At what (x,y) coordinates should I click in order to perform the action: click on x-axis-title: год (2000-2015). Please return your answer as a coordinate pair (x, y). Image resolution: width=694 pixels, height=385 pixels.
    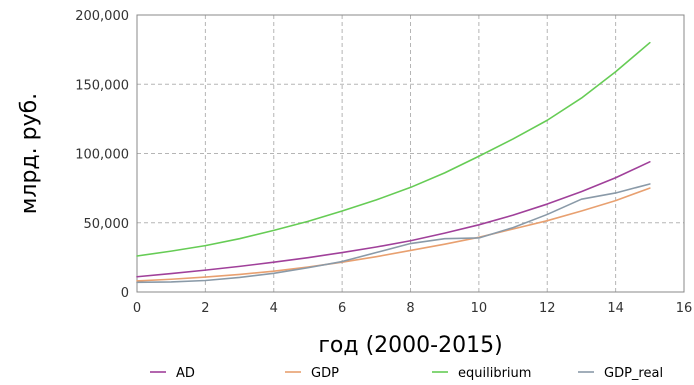
    Looking at the image, I should click on (410, 345).